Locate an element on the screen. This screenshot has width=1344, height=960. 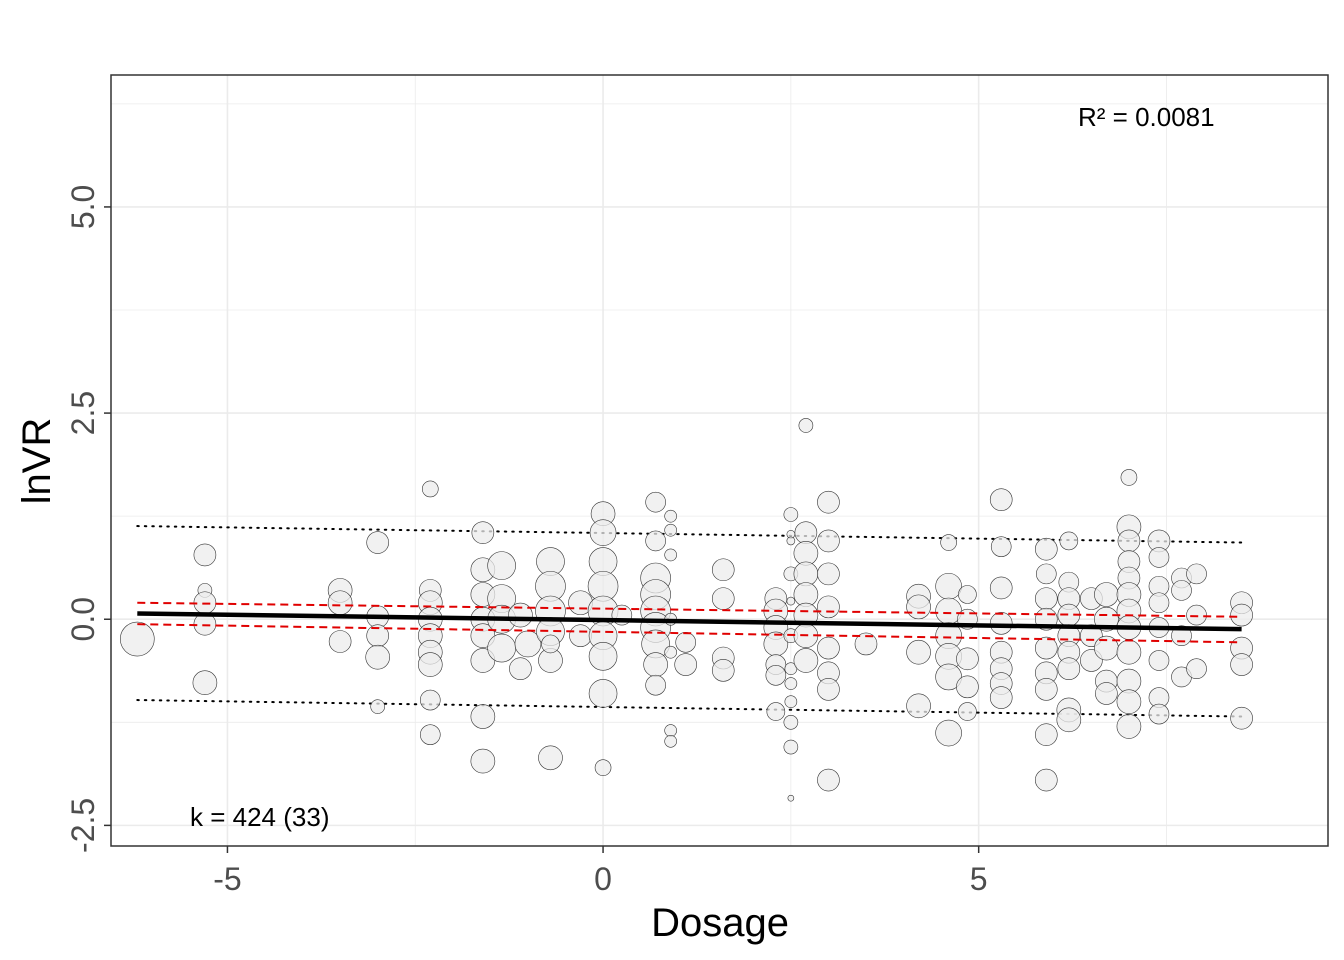
y-tick-label: 5.0 is located at coordinates (83, 207).